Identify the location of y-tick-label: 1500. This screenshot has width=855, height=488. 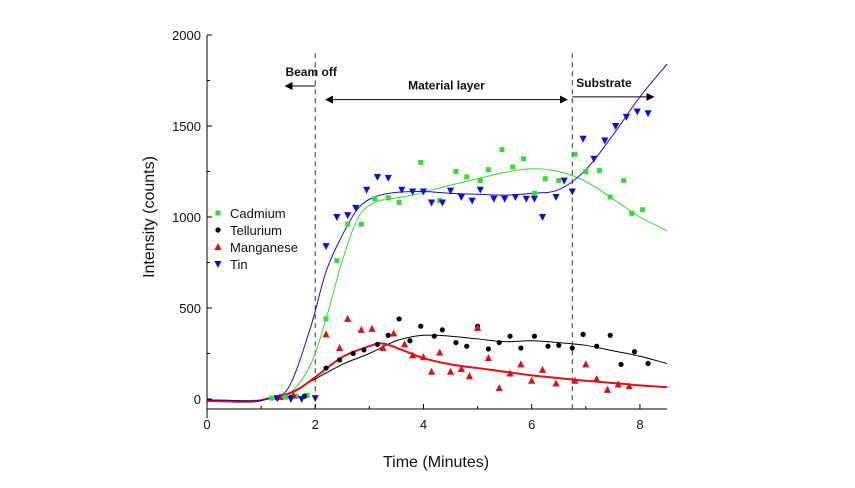
(186, 126).